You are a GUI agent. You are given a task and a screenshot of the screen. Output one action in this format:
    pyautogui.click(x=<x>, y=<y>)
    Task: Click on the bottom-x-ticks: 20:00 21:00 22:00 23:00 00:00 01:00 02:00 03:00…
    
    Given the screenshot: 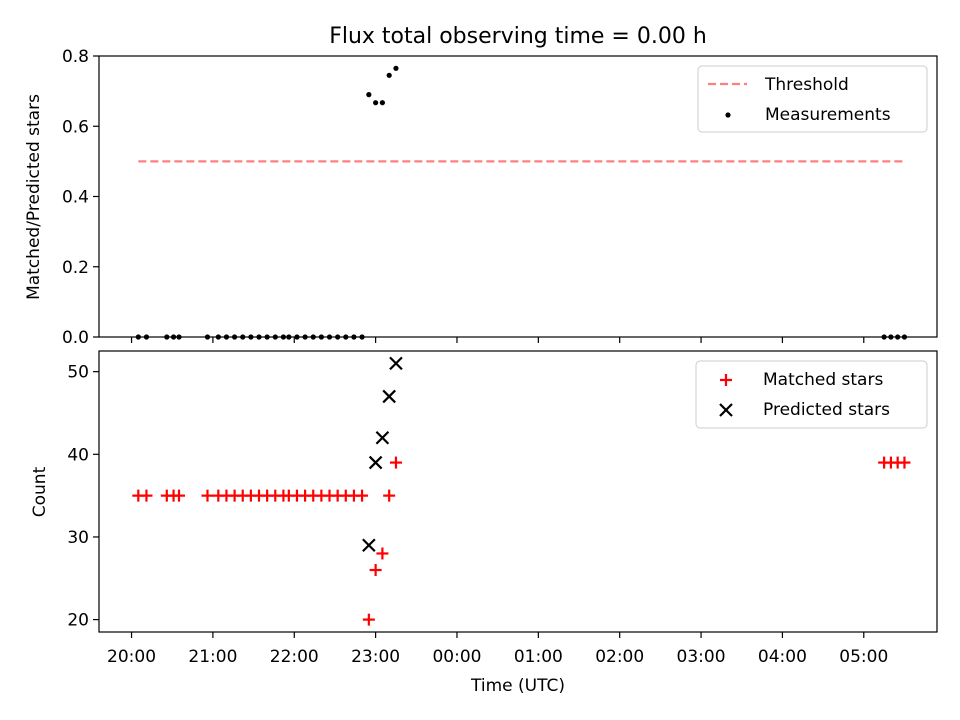 What is the action you would take?
    pyautogui.click(x=497, y=649)
    